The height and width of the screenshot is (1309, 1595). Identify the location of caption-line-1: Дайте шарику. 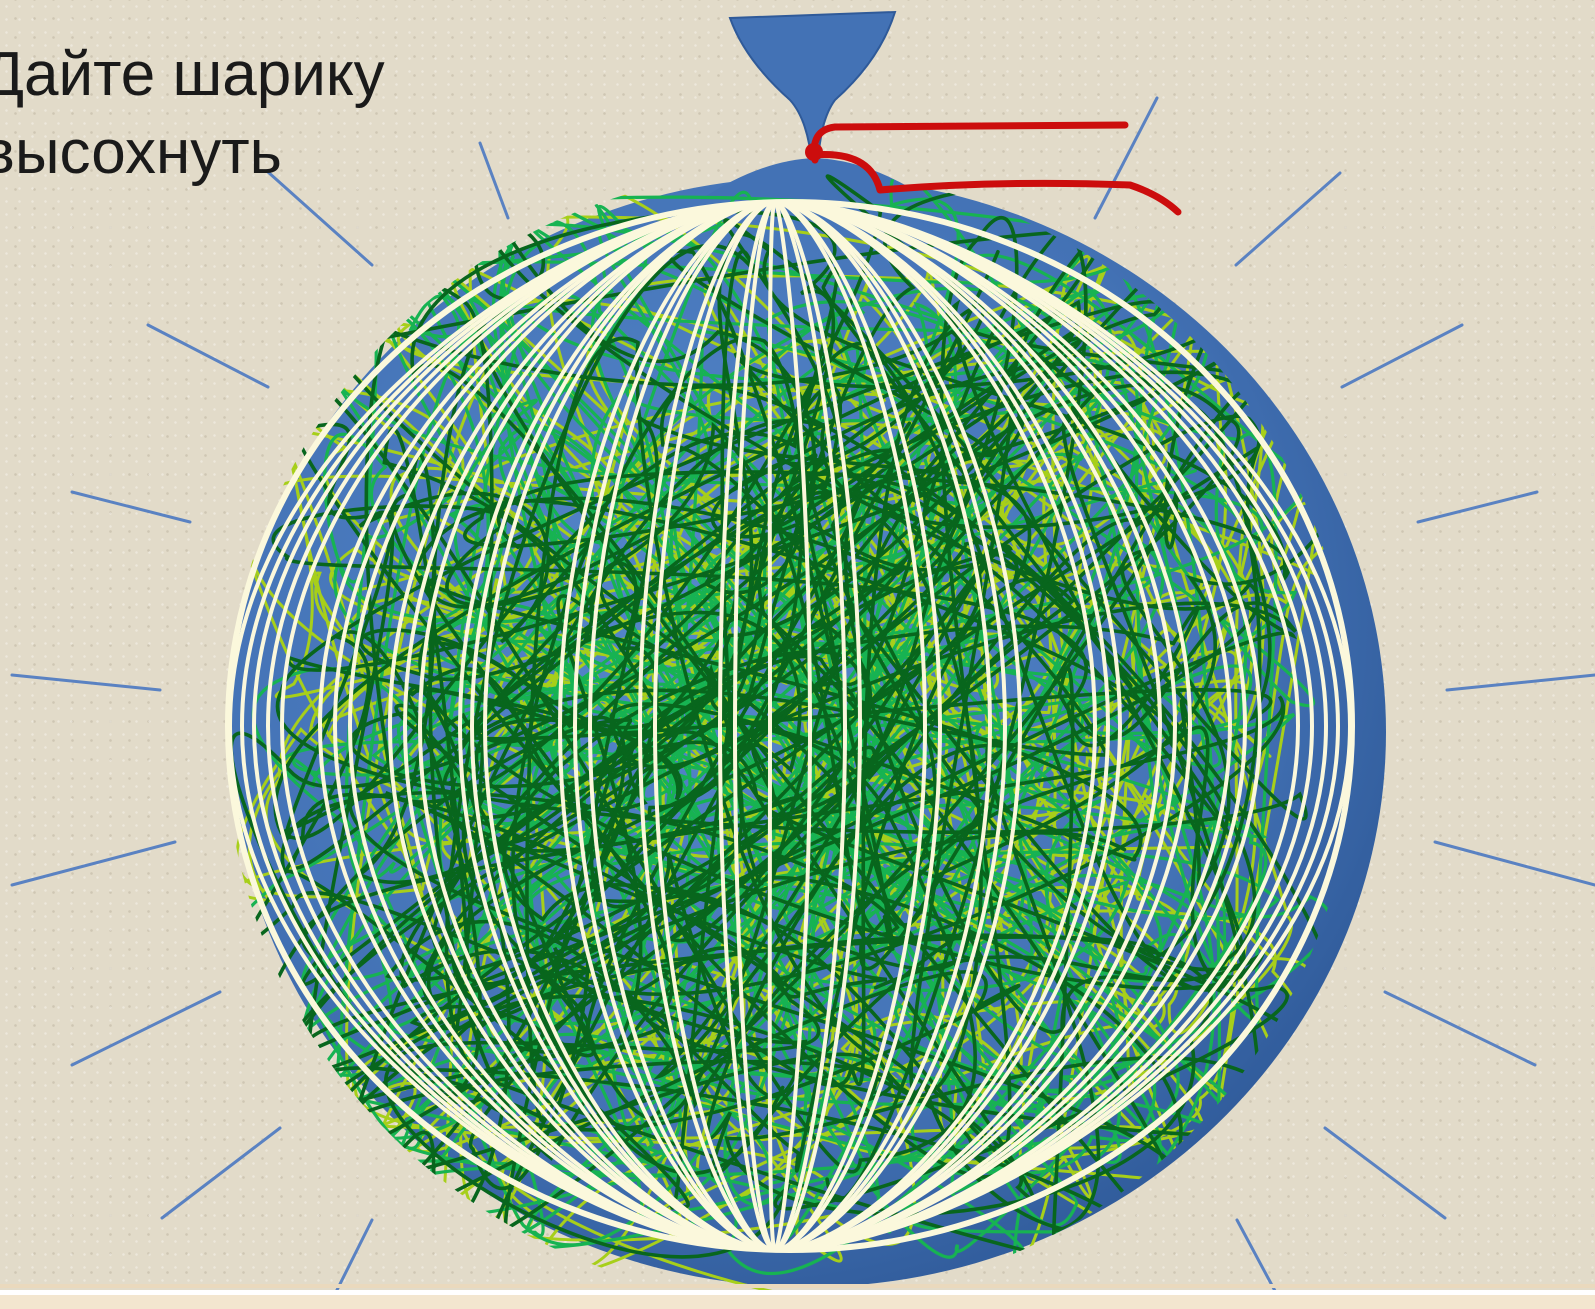
(192, 74).